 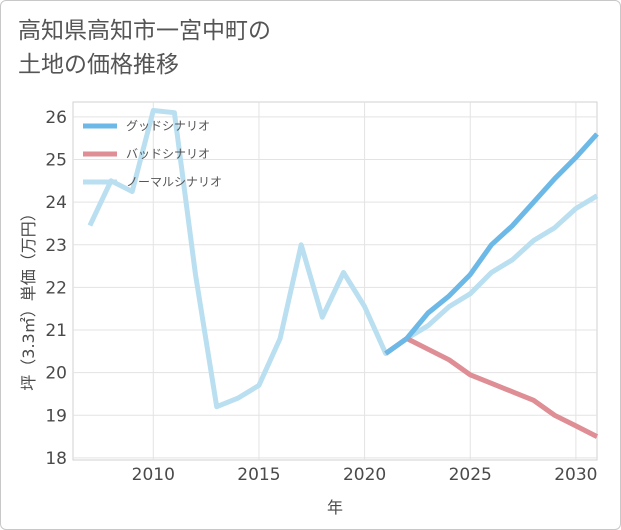 I want to click on chart-title-line-2: 土地の価格推移, so click(x=98, y=65).